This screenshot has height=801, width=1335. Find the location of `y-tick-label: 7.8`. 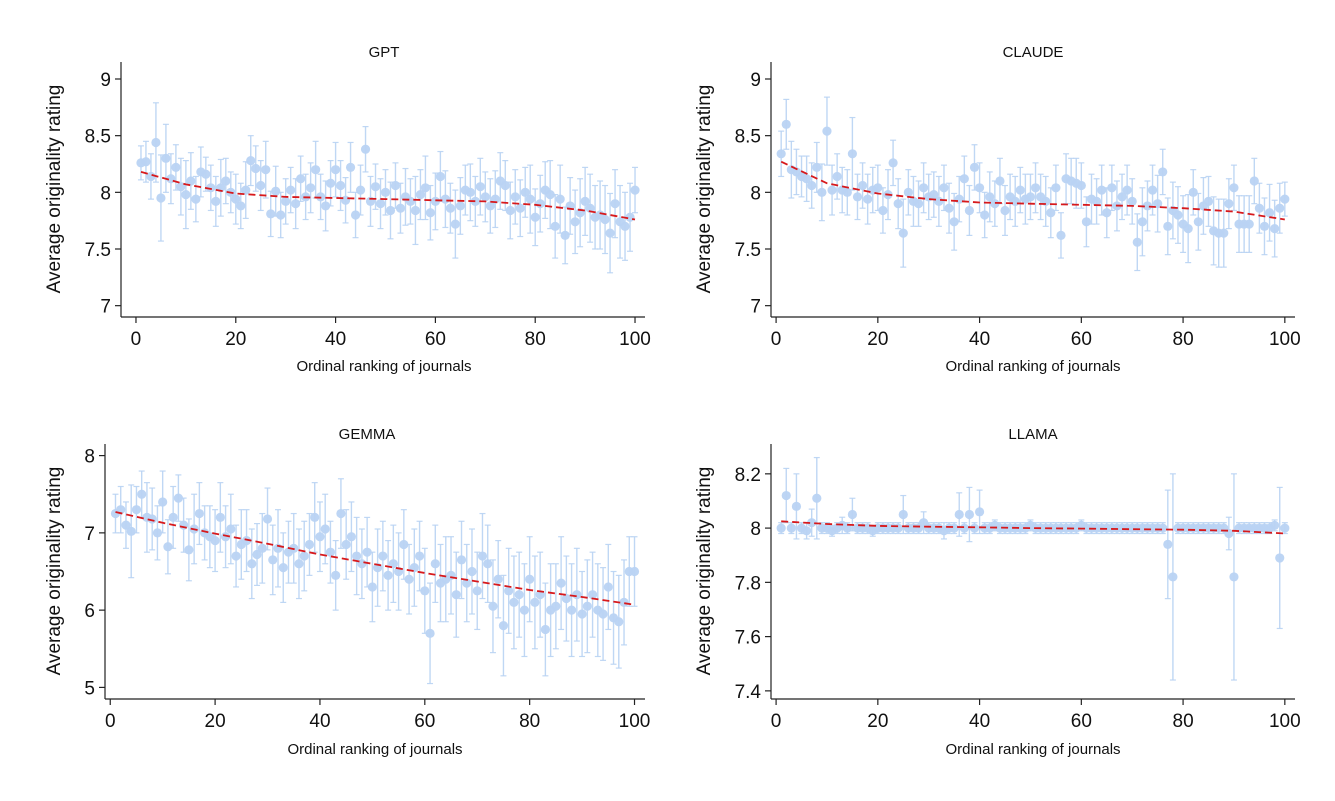

y-tick-label: 7.8 is located at coordinates (748, 583).